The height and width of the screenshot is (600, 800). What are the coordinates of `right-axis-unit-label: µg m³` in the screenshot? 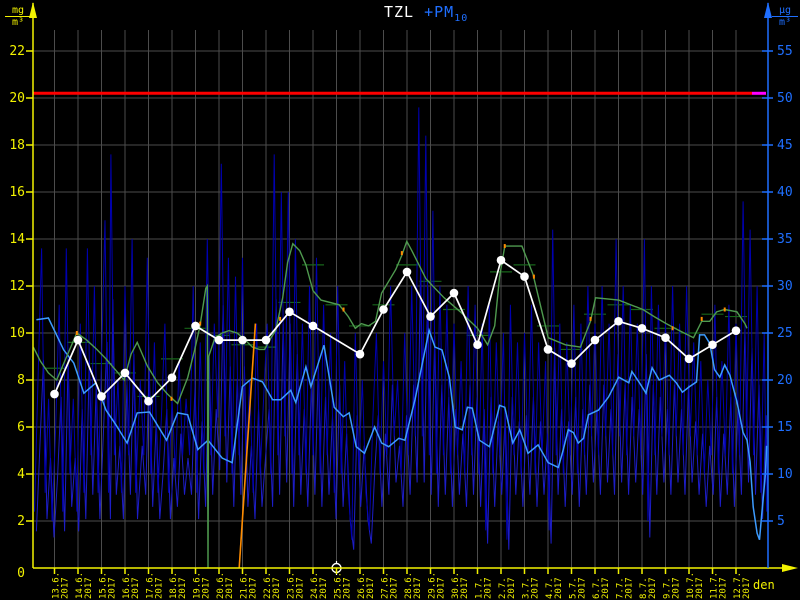 It's located at (785, 16).